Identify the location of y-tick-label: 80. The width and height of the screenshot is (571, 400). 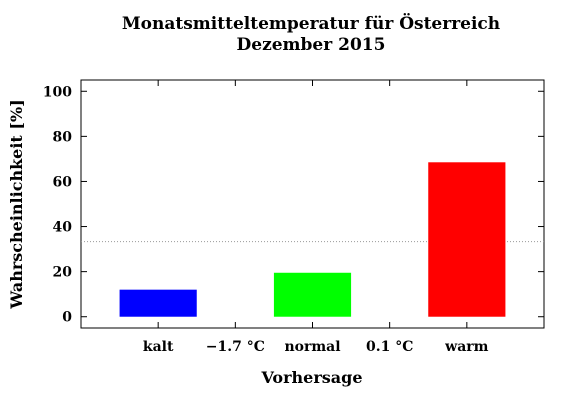
(63, 137).